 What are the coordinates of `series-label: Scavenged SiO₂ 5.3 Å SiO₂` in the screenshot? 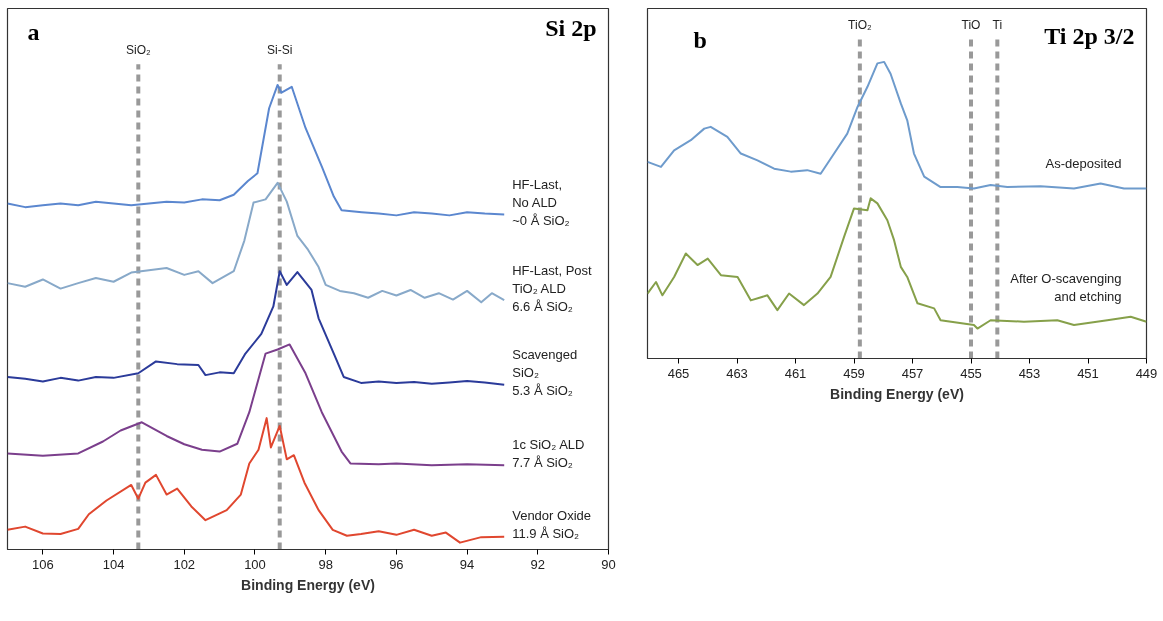 It's located at (545, 373).